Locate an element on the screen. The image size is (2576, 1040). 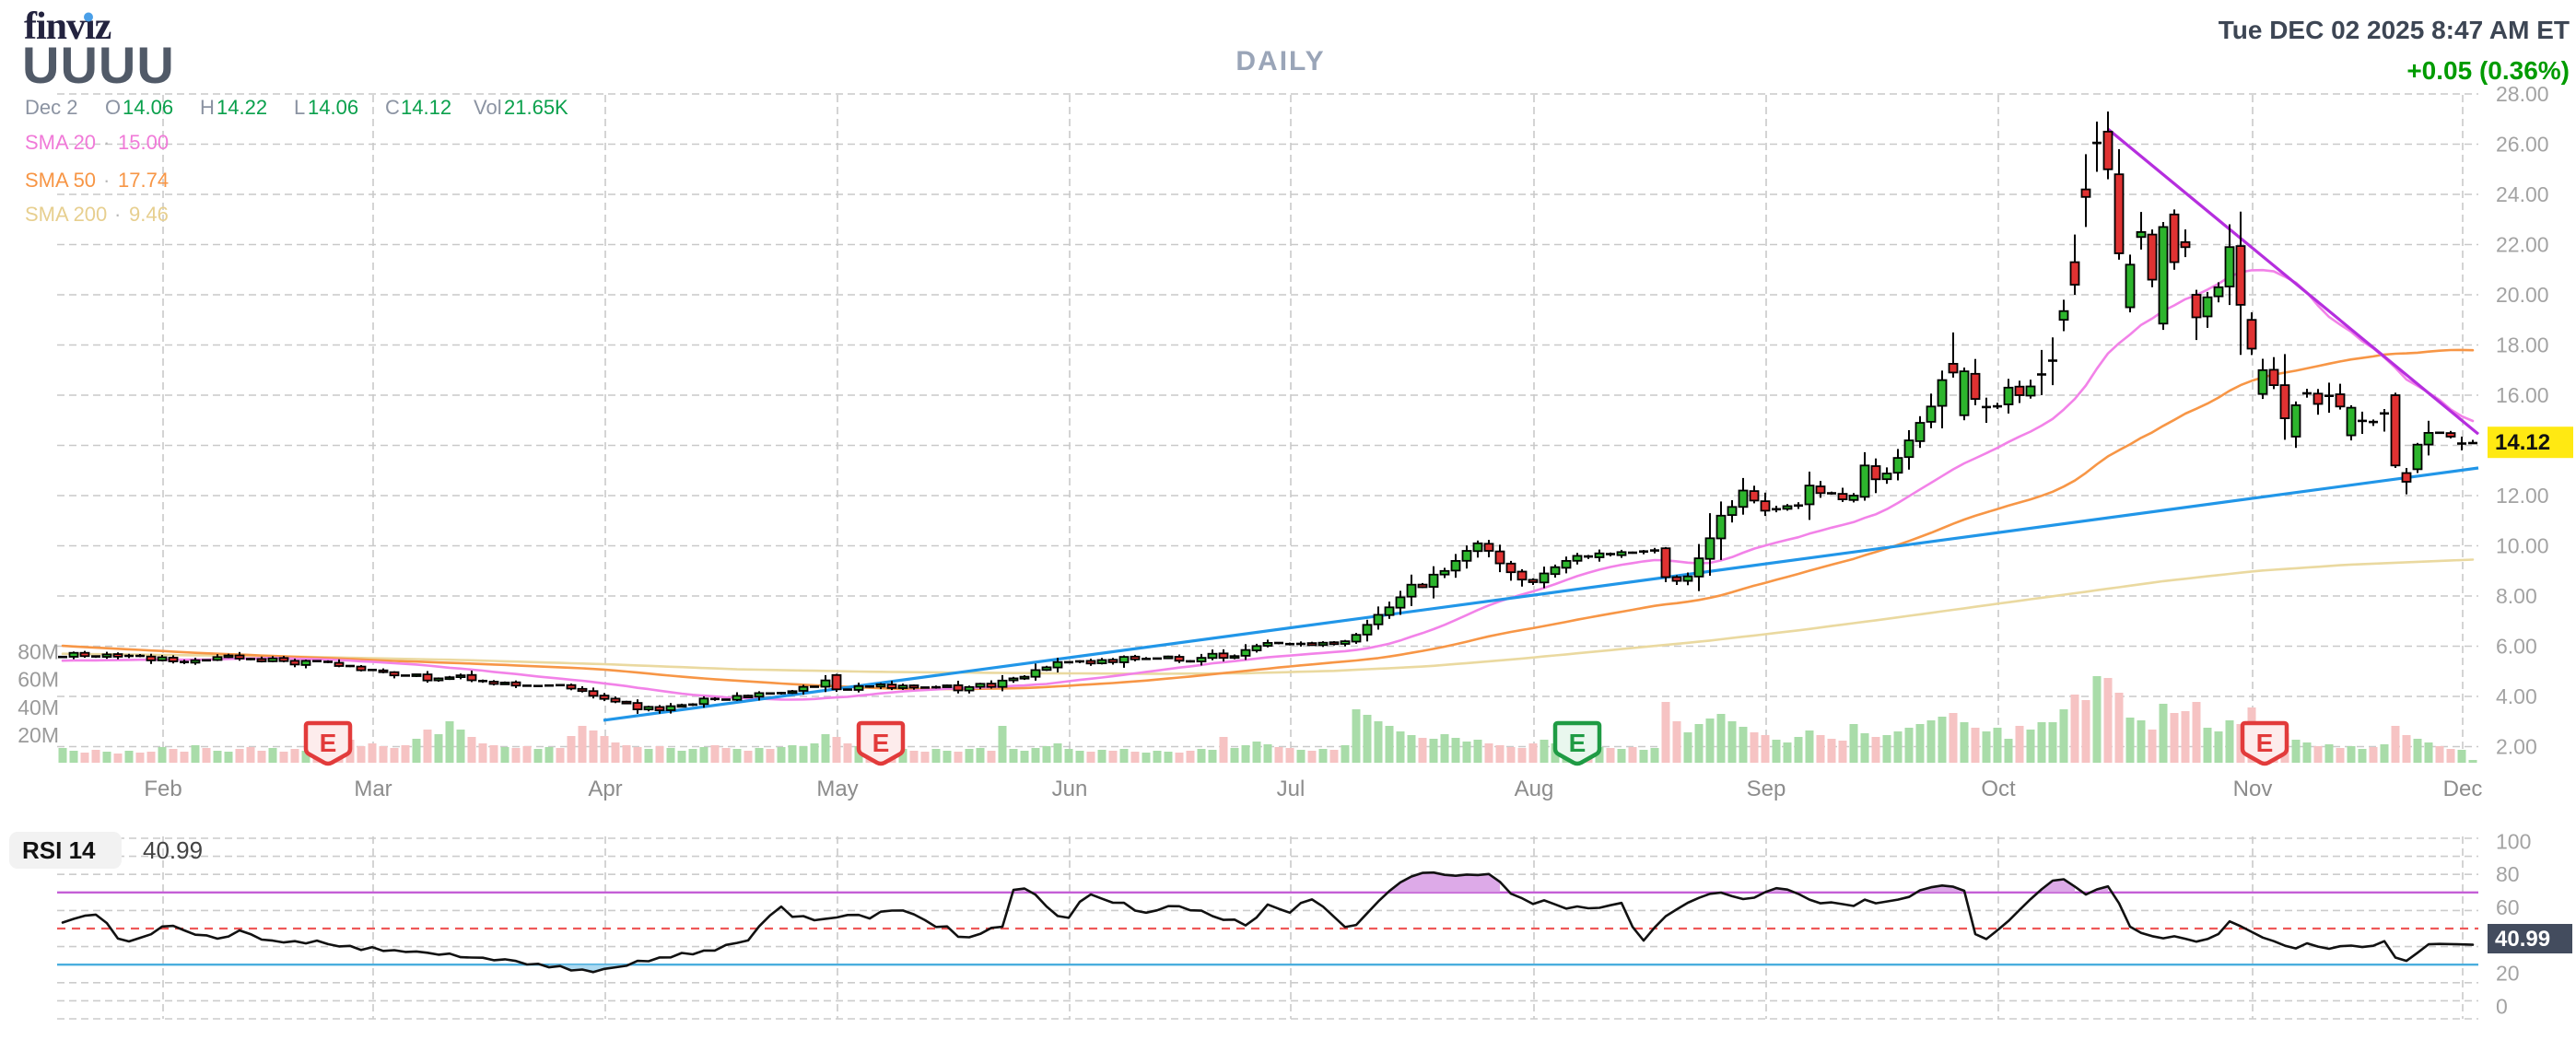
svg-text: 9.46 is located at coordinates (149, 214).